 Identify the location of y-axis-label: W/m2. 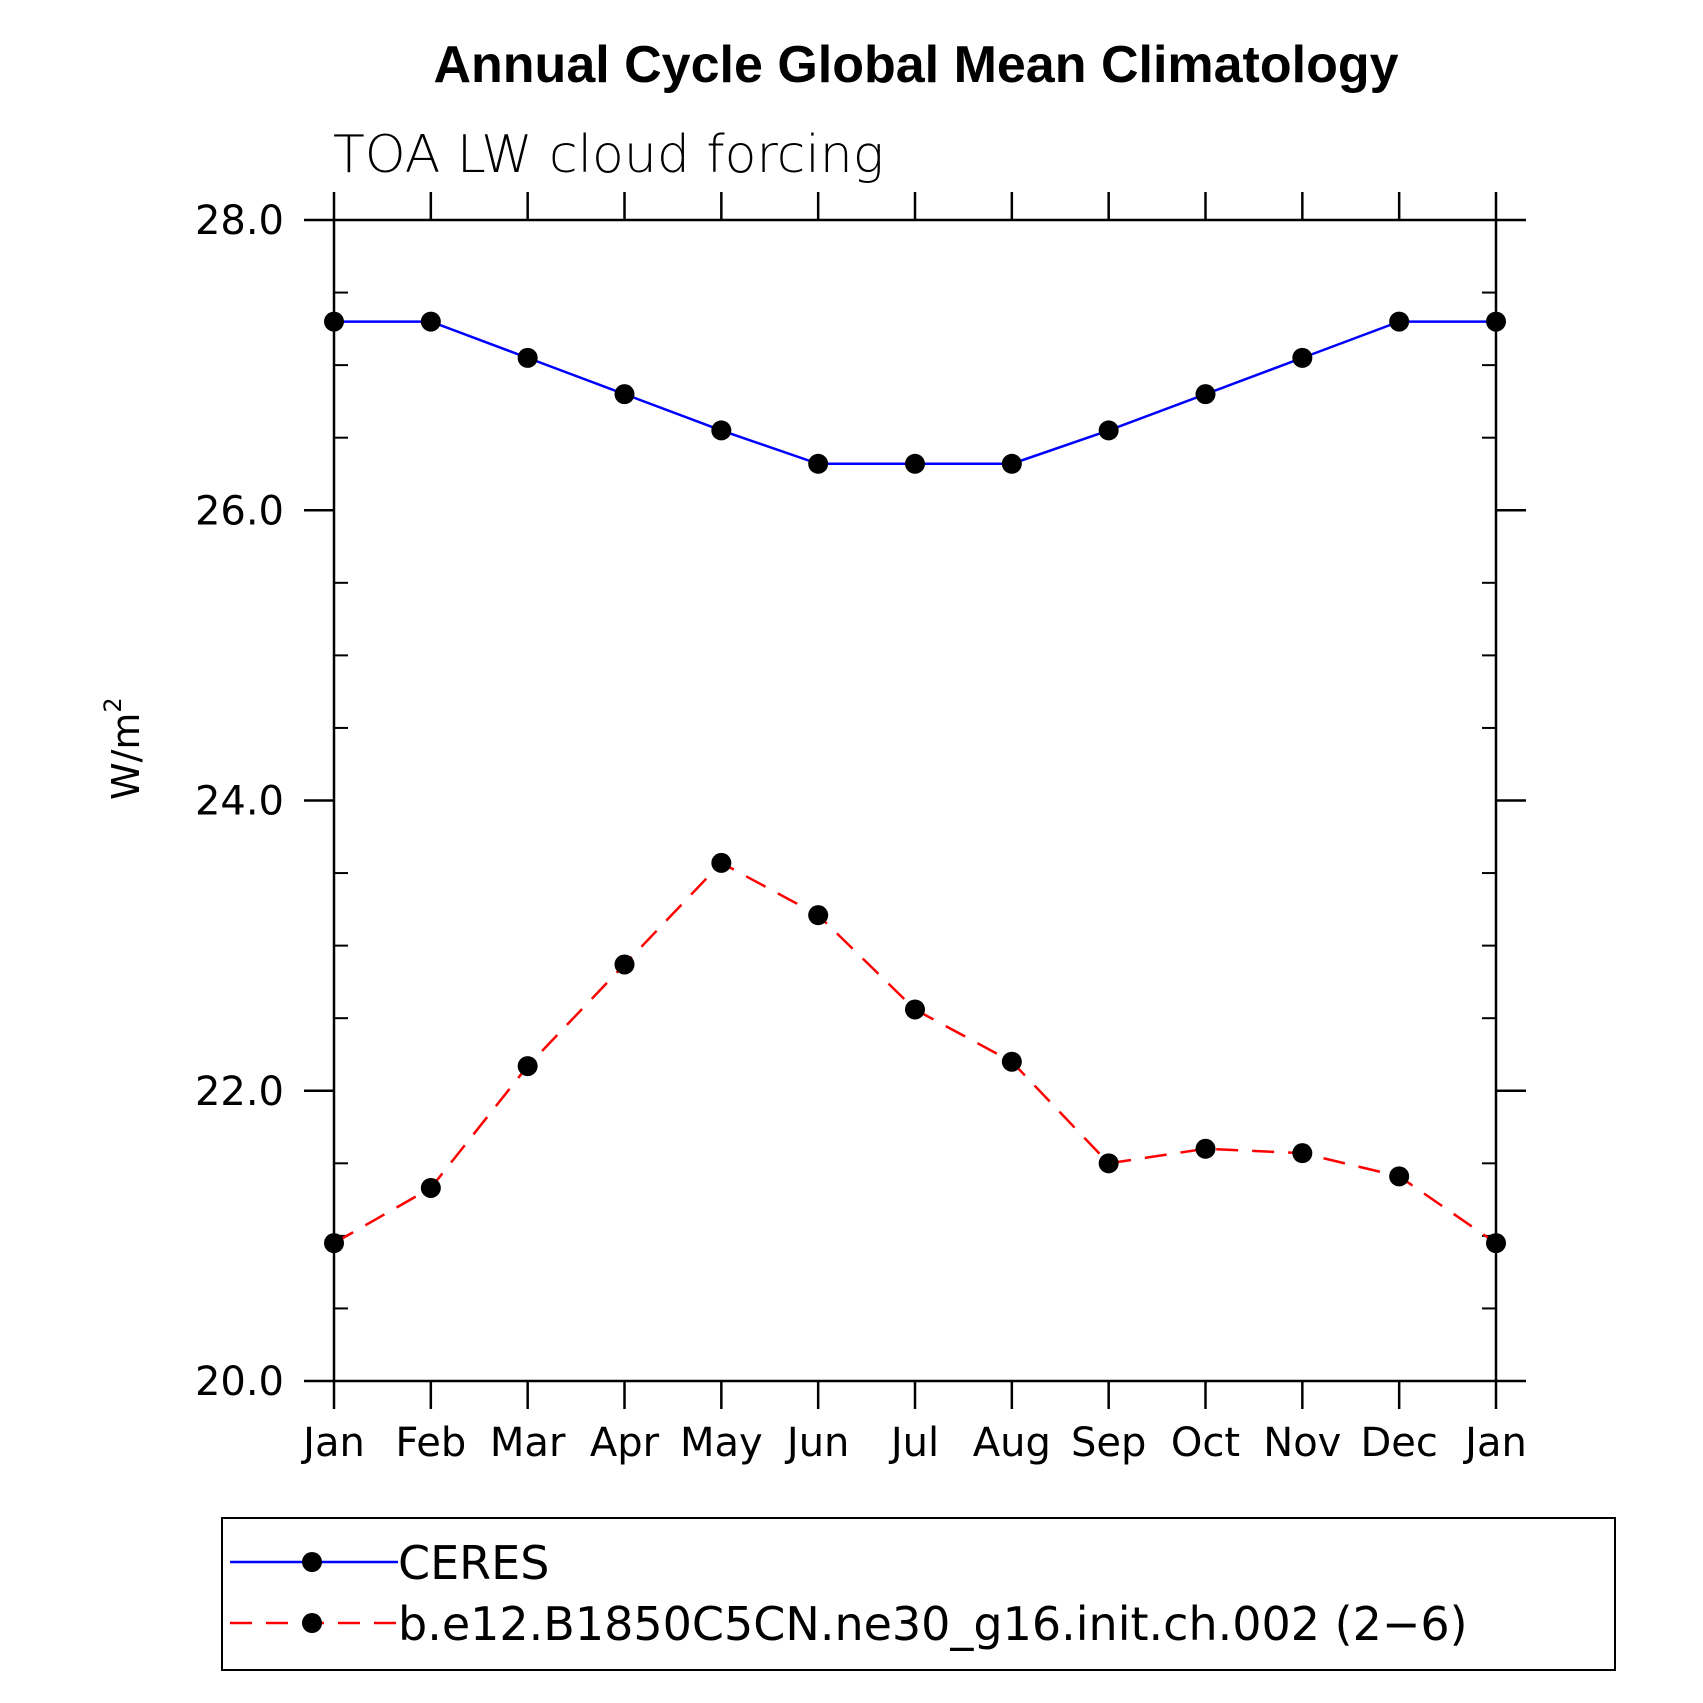
(123, 748).